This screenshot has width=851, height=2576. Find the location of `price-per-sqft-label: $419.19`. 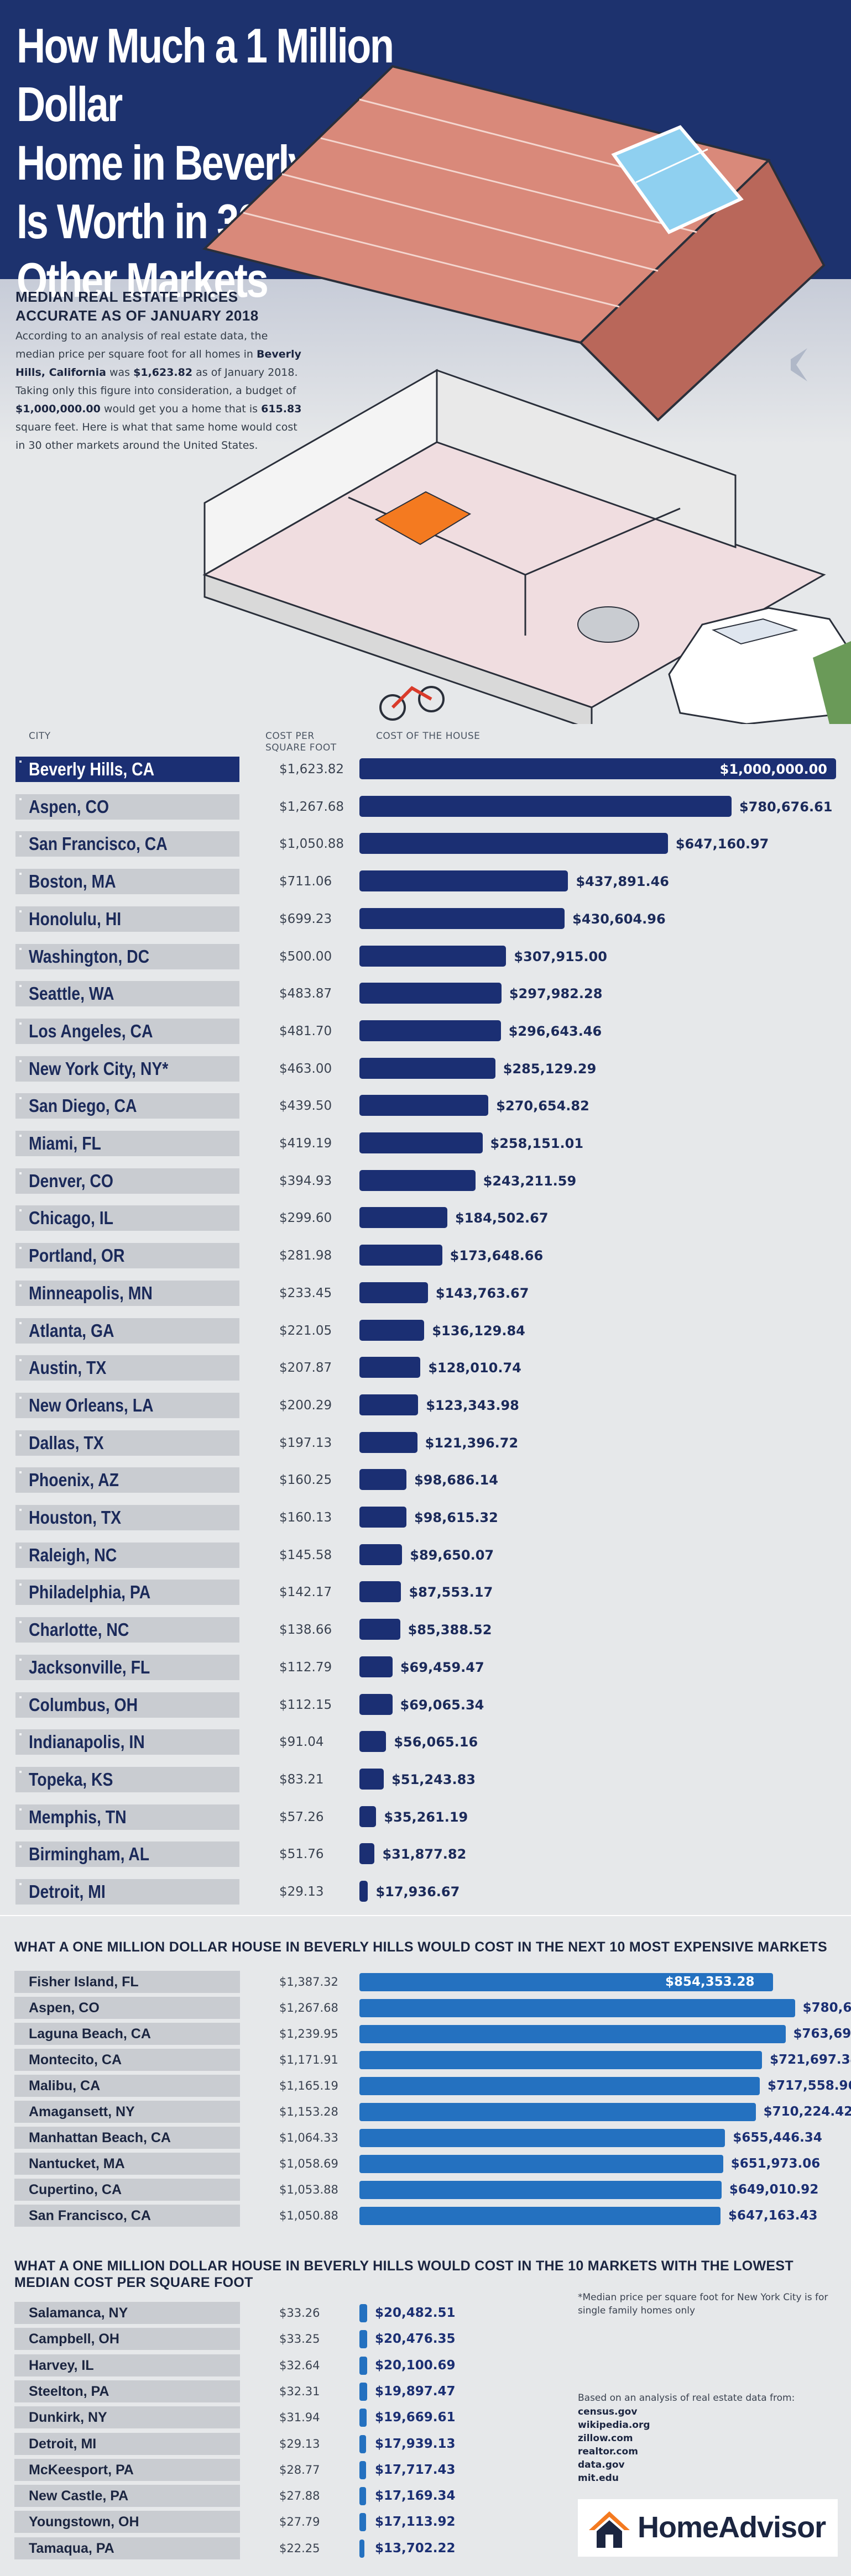

price-per-sqft-label: $419.19 is located at coordinates (305, 1143).